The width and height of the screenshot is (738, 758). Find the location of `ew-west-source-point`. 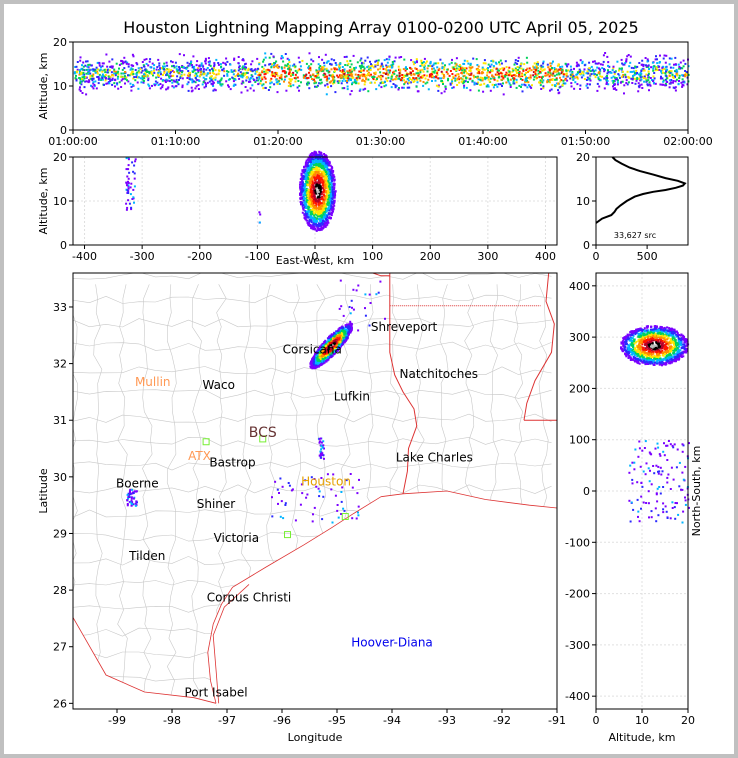

ew-west-source-point is located at coordinates (135, 159).